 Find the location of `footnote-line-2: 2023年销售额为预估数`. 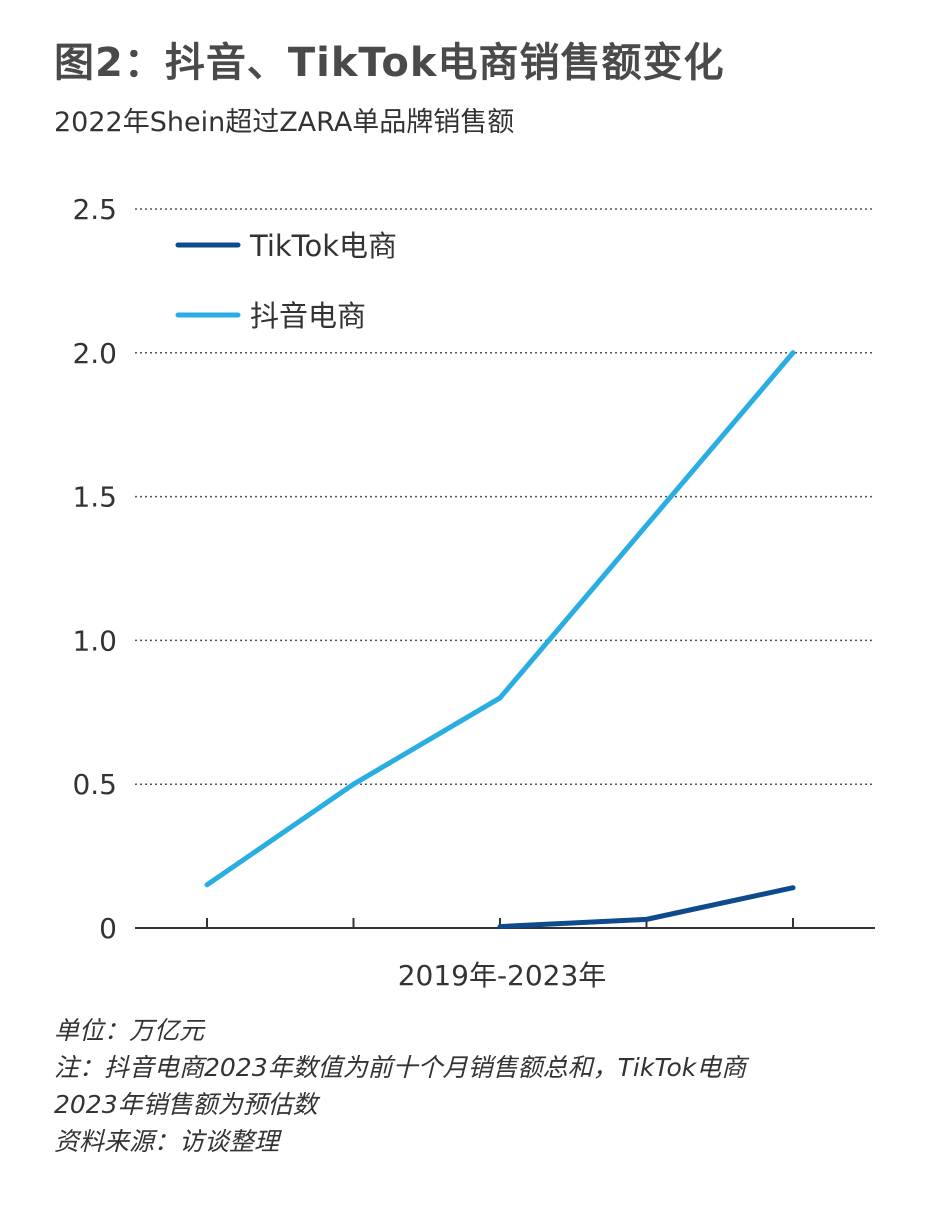

footnote-line-2: 2023年销售额为预估数 is located at coordinates (186, 1104).